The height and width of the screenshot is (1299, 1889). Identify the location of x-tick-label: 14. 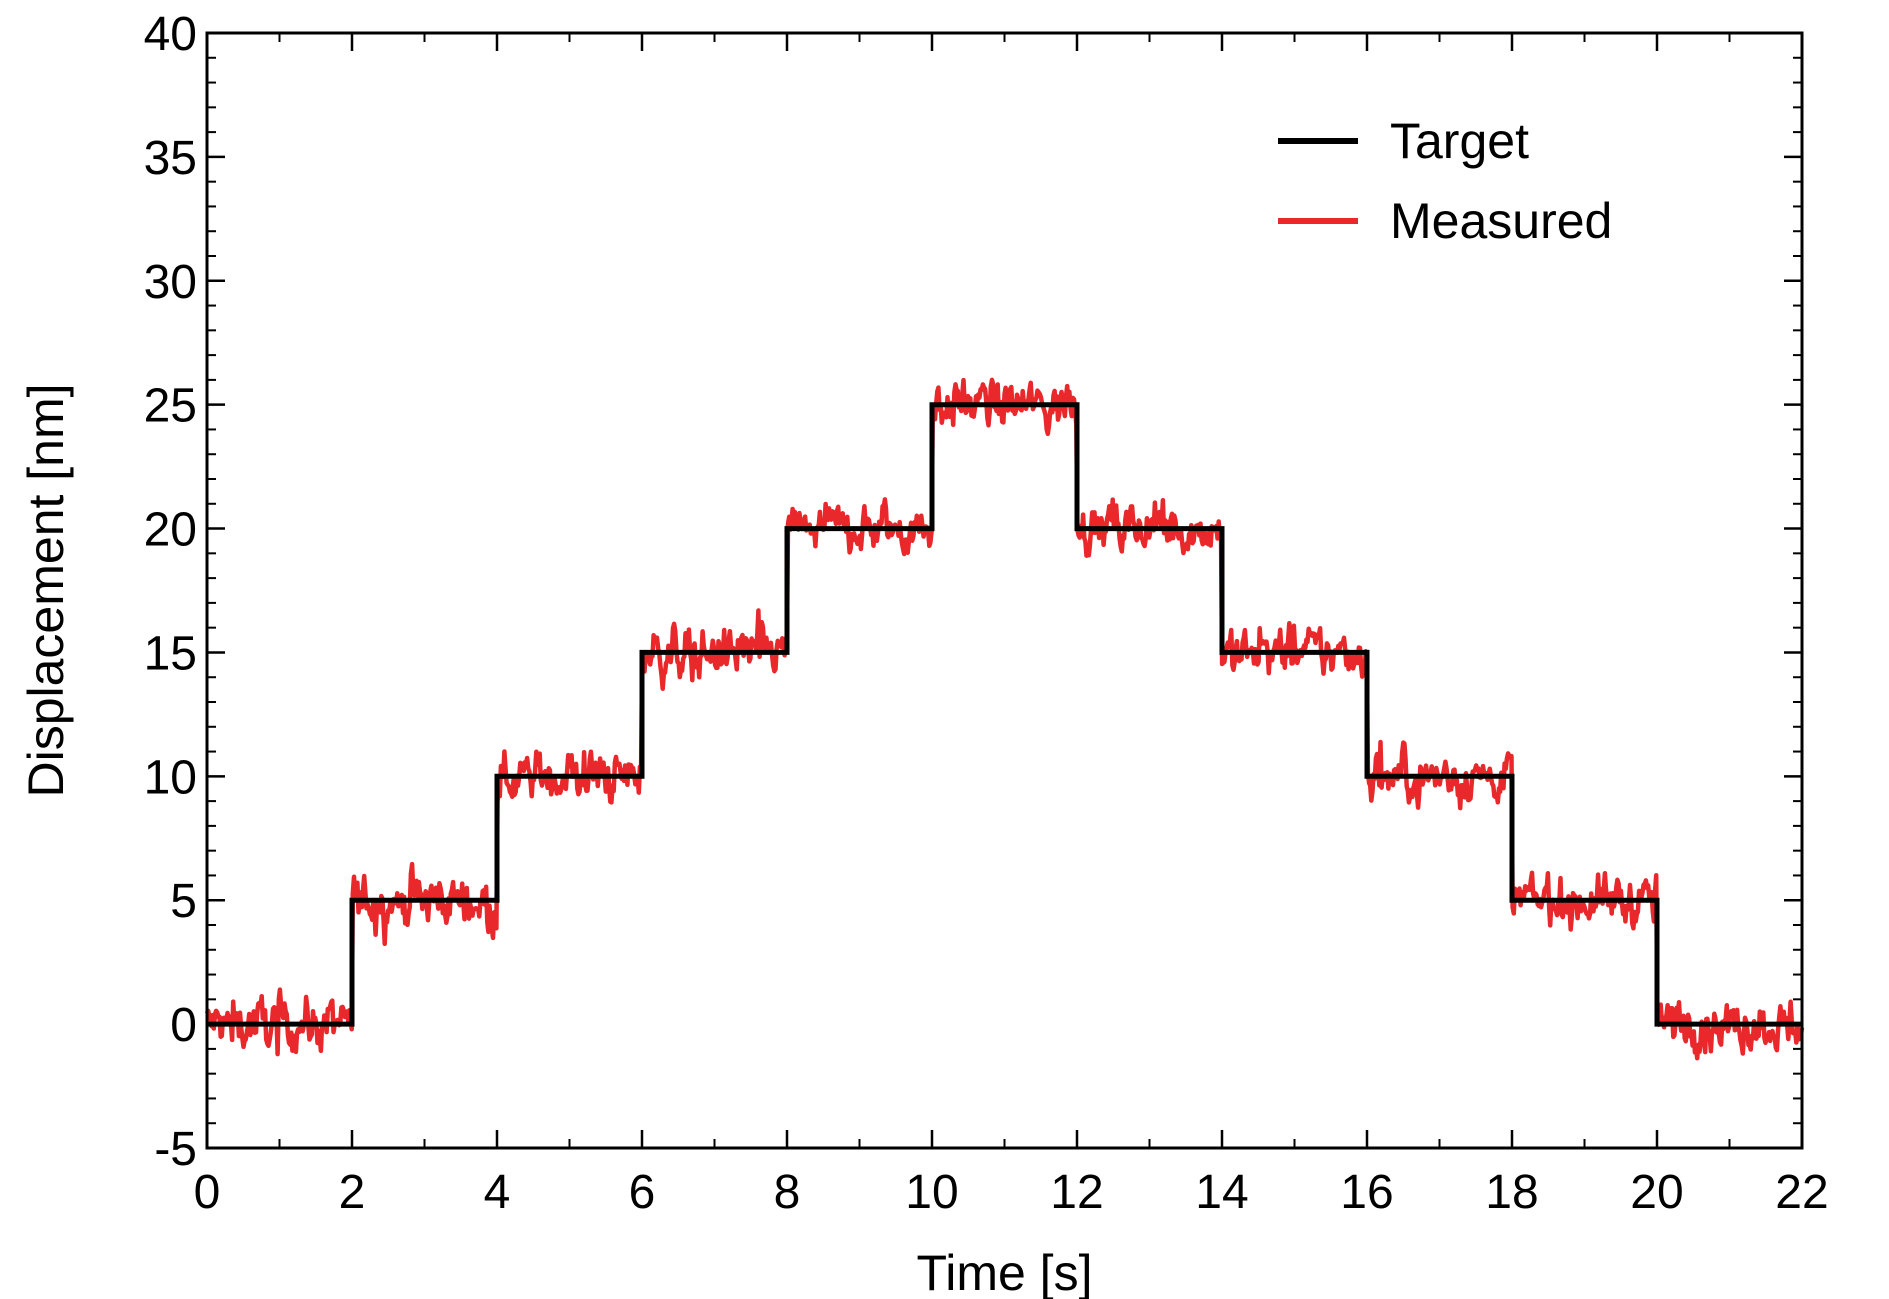
(1221, 1192).